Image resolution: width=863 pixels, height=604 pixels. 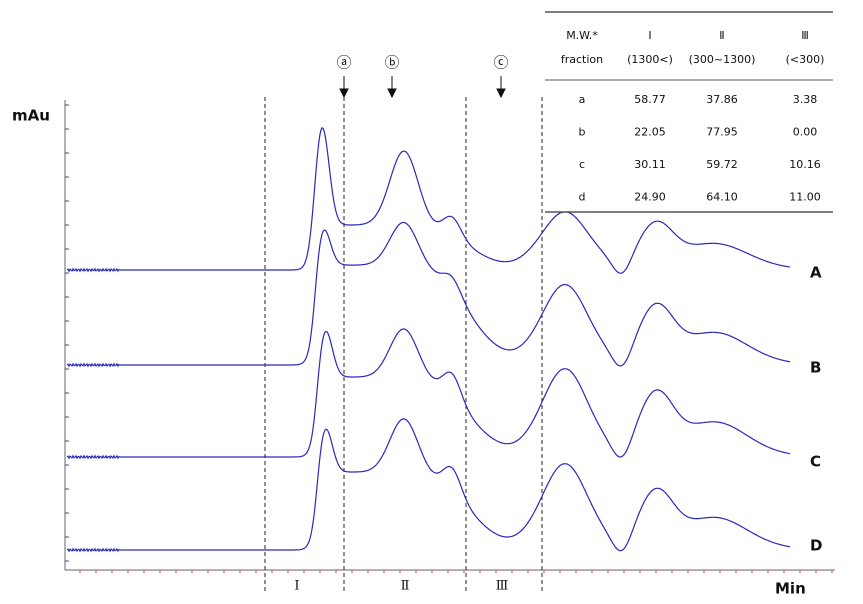 I want to click on y-axis-label: mAu, so click(x=31, y=116).